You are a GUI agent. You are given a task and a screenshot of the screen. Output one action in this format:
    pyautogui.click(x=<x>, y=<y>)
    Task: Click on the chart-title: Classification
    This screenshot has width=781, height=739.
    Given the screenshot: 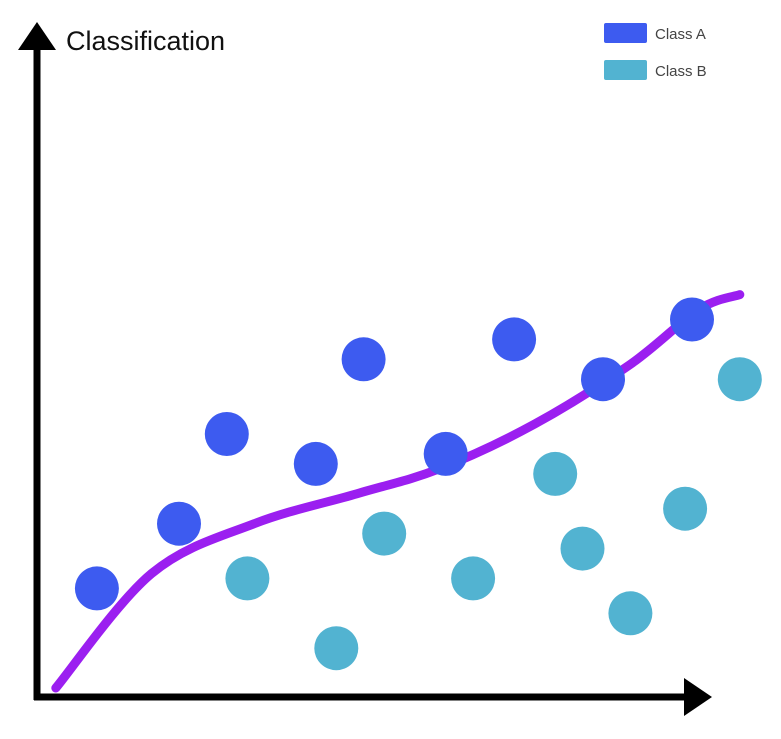 What is the action you would take?
    pyautogui.click(x=145, y=41)
    